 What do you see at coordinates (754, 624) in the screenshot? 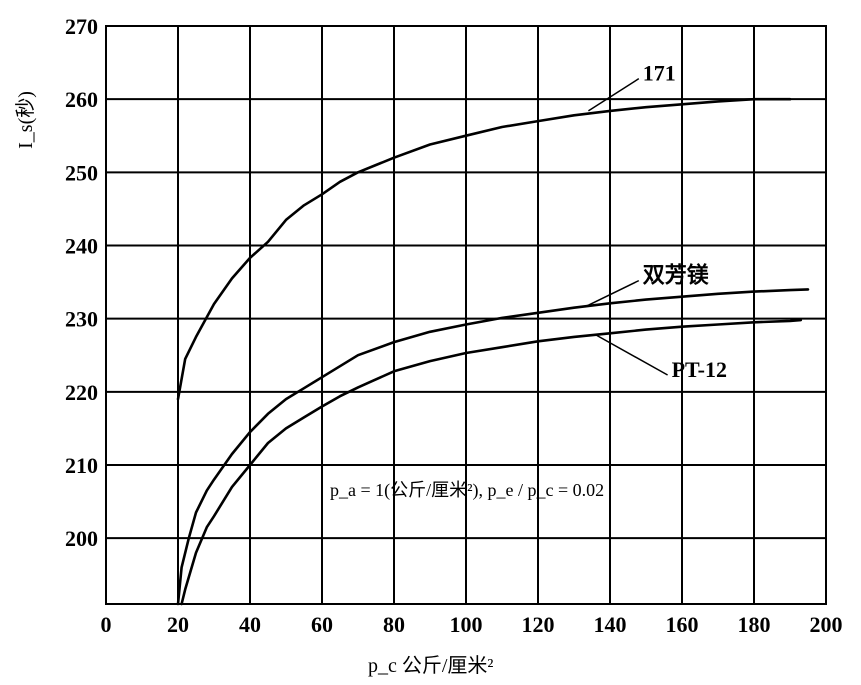
I see `x-tick-label: 180` at bounding box center [754, 624].